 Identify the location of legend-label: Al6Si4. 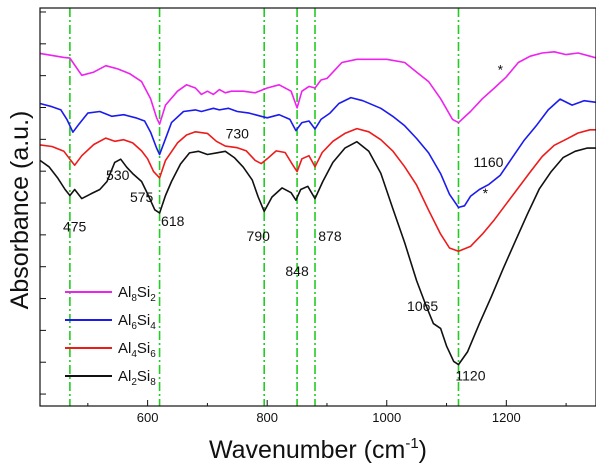
(137, 322).